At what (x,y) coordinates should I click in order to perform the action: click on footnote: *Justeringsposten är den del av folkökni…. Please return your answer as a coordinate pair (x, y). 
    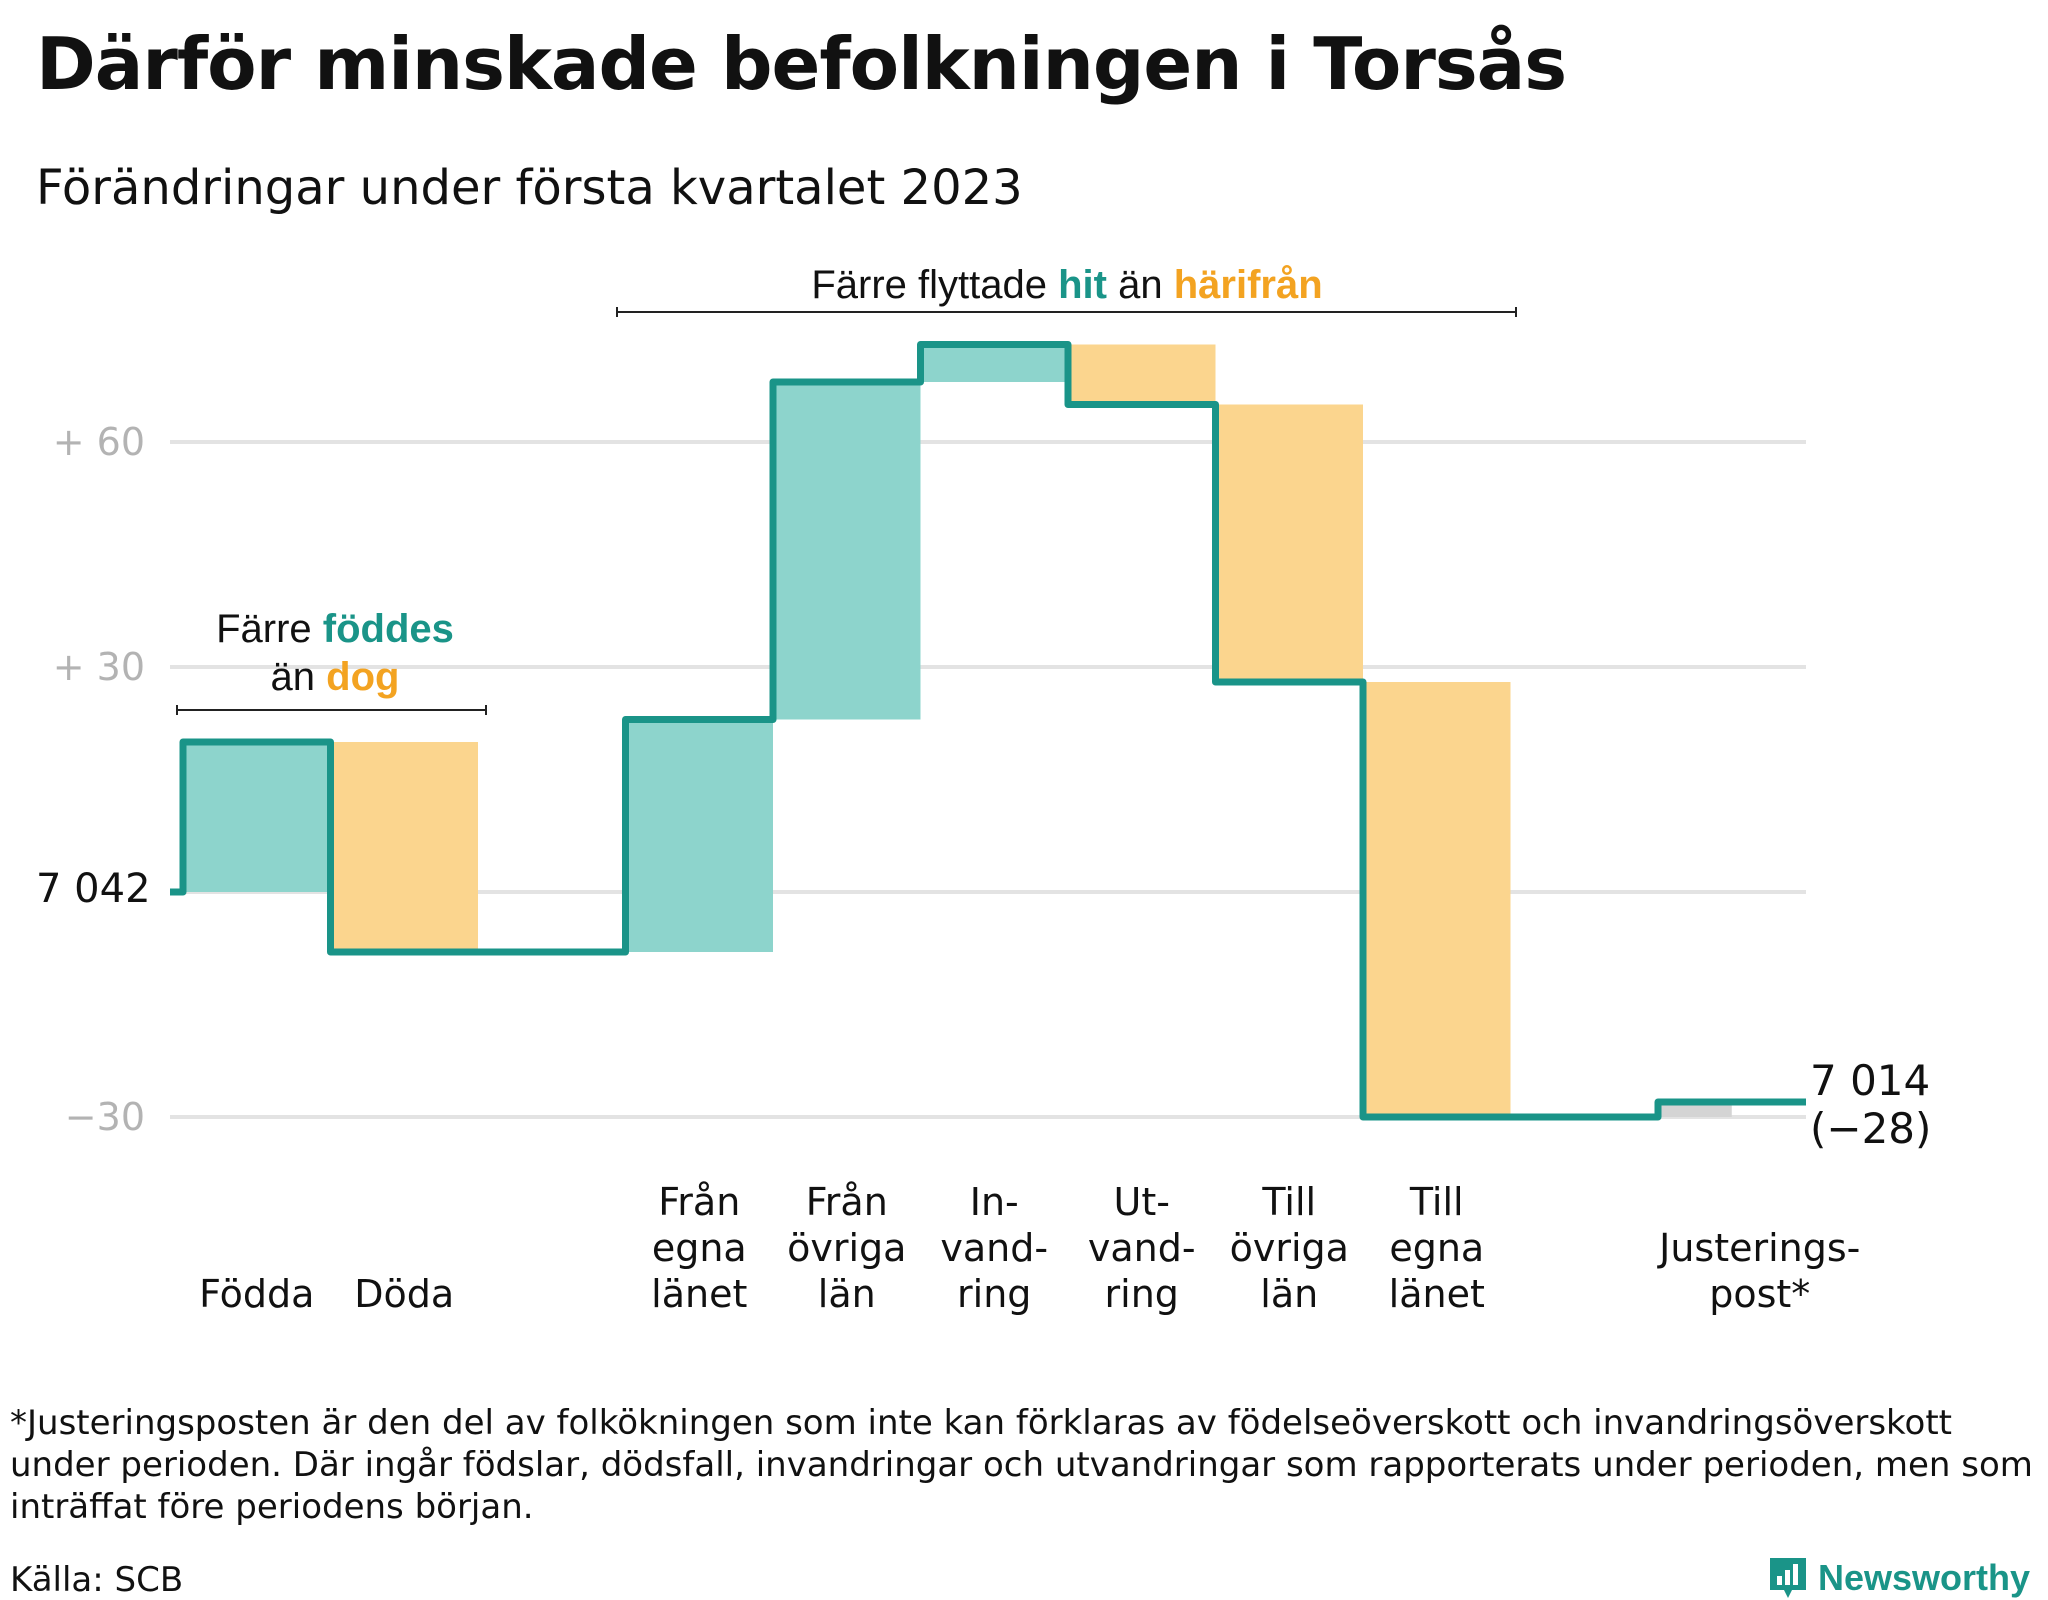
    Looking at the image, I should click on (1021, 1465).